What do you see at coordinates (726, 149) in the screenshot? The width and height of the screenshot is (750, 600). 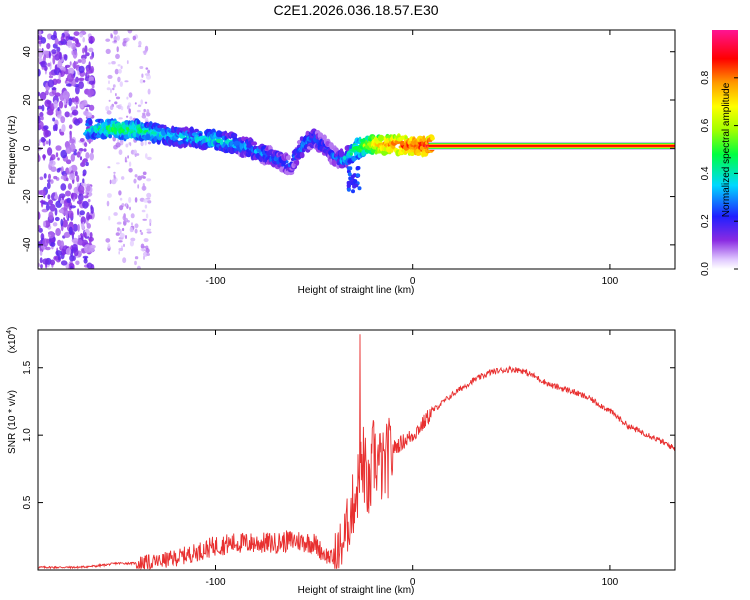 I see `colorbar-label: Normalized spectral amplitude` at bounding box center [726, 149].